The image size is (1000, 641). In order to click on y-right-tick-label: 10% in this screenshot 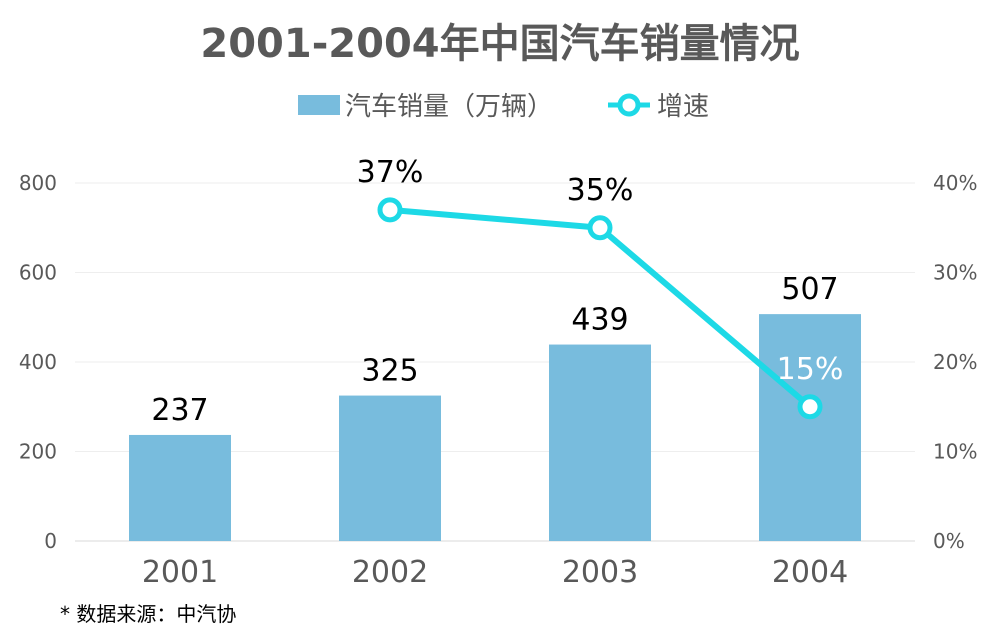, I will do `click(955, 452)`.